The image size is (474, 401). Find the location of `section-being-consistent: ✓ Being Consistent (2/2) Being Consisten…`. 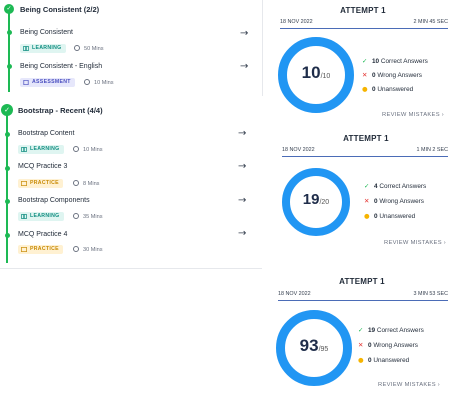

section-being-consistent: ✓ Being Consistent (2/2) Being Consisten… is located at coordinates (131, 48).